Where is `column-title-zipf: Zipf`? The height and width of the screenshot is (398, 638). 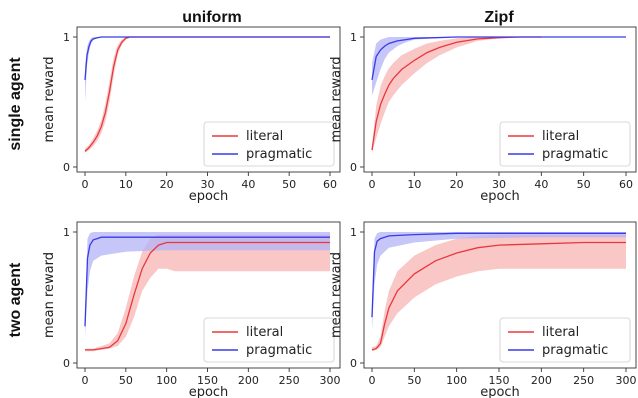 column-title-zipf: Zipf is located at coordinates (499, 17).